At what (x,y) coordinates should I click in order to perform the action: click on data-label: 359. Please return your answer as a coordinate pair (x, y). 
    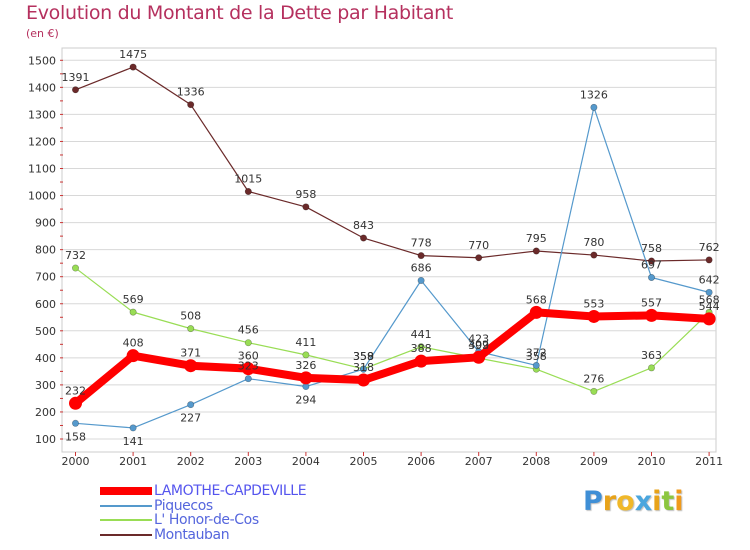
    Looking at the image, I should click on (363, 356).